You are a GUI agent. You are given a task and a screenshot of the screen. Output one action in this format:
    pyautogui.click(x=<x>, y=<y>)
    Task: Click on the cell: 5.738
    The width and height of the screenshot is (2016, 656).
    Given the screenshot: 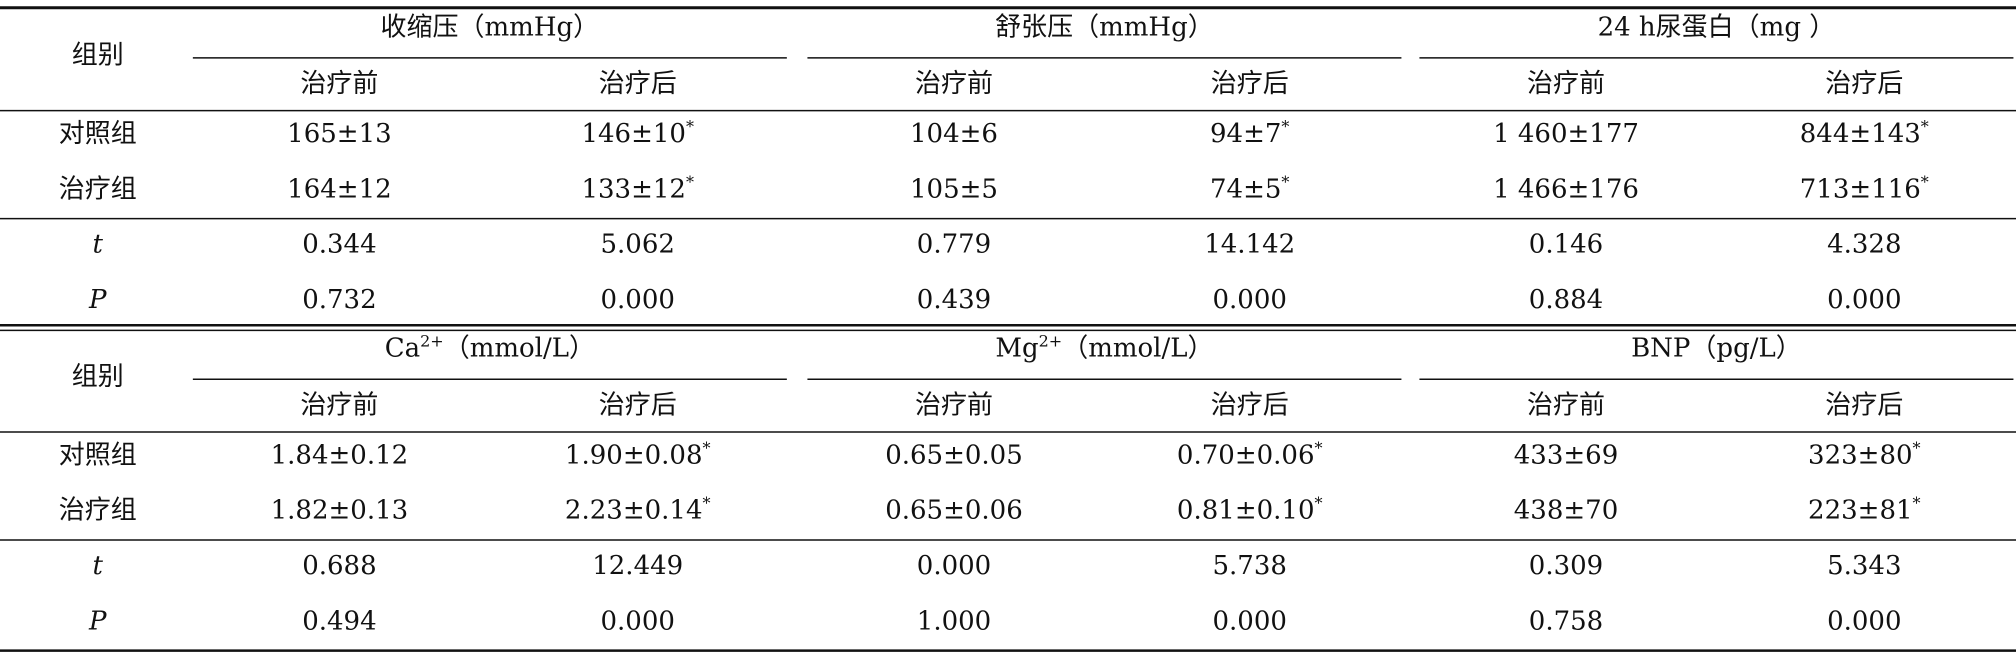 What is the action you would take?
    pyautogui.click(x=1249, y=566)
    